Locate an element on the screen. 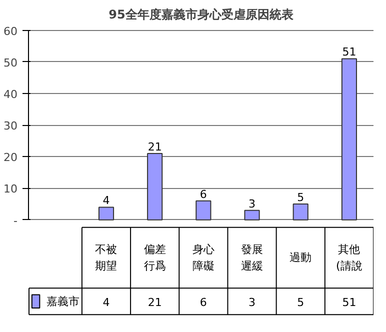  y-tick-label: 50 is located at coordinates (11, 63).